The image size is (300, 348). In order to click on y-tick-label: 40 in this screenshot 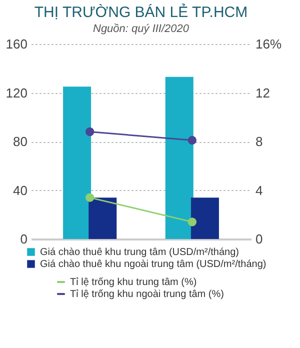, I will do `click(20, 190)`.